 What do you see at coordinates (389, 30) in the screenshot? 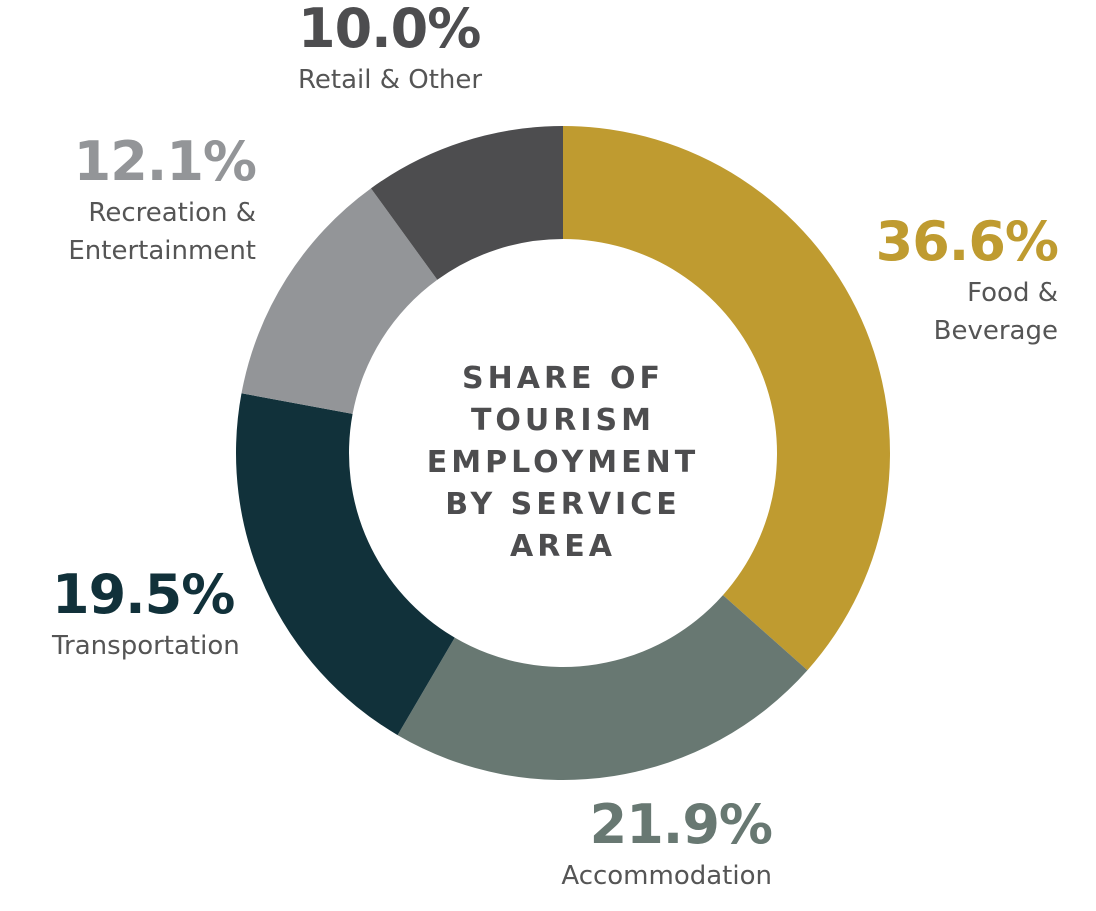
I see `value-label: 10.0%` at bounding box center [389, 30].